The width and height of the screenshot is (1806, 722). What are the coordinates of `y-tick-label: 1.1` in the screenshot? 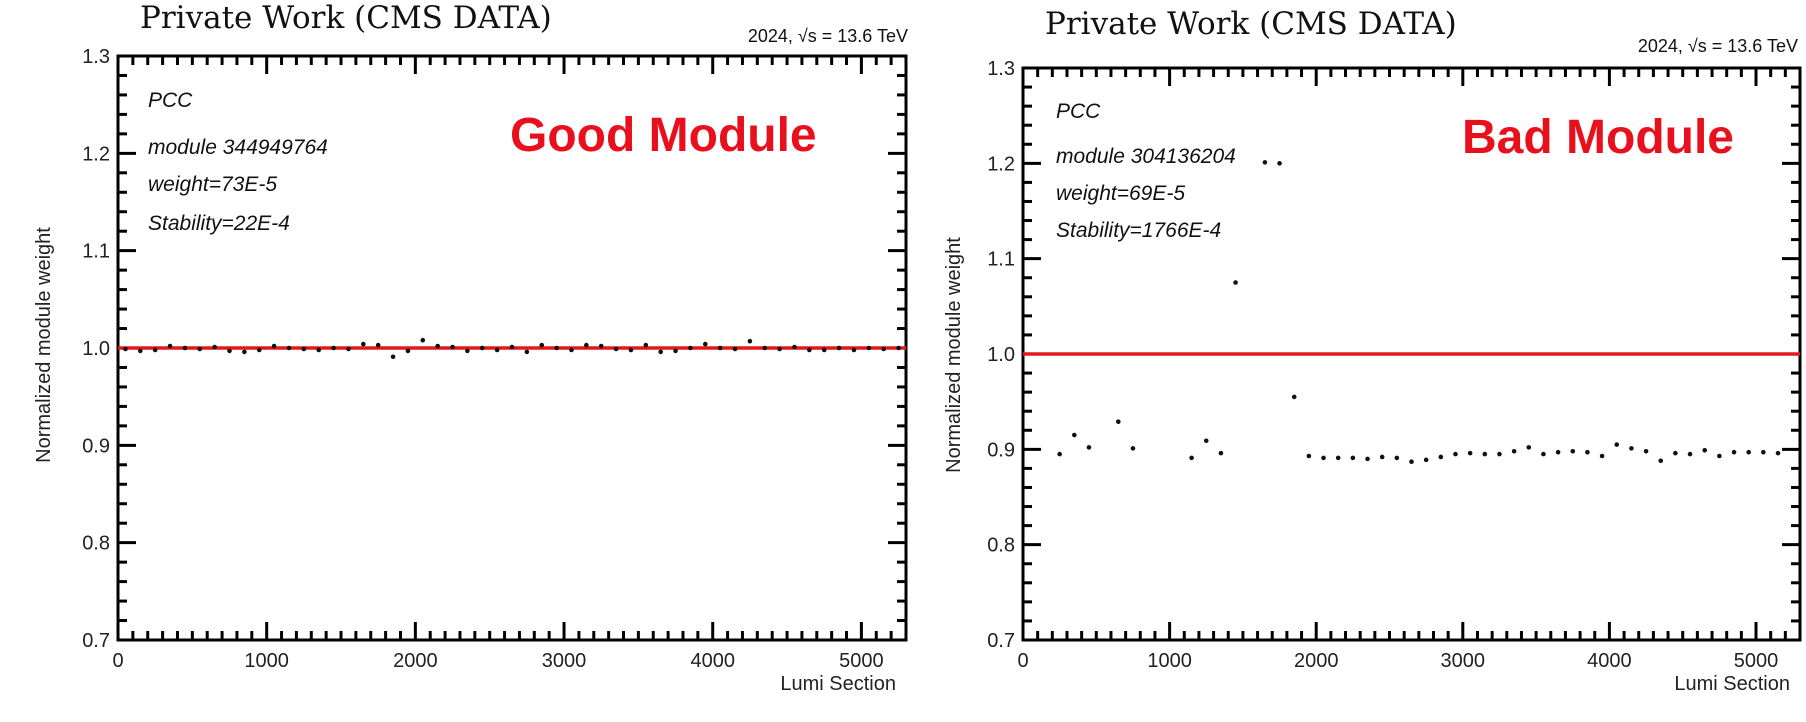 It's located at (1001, 260).